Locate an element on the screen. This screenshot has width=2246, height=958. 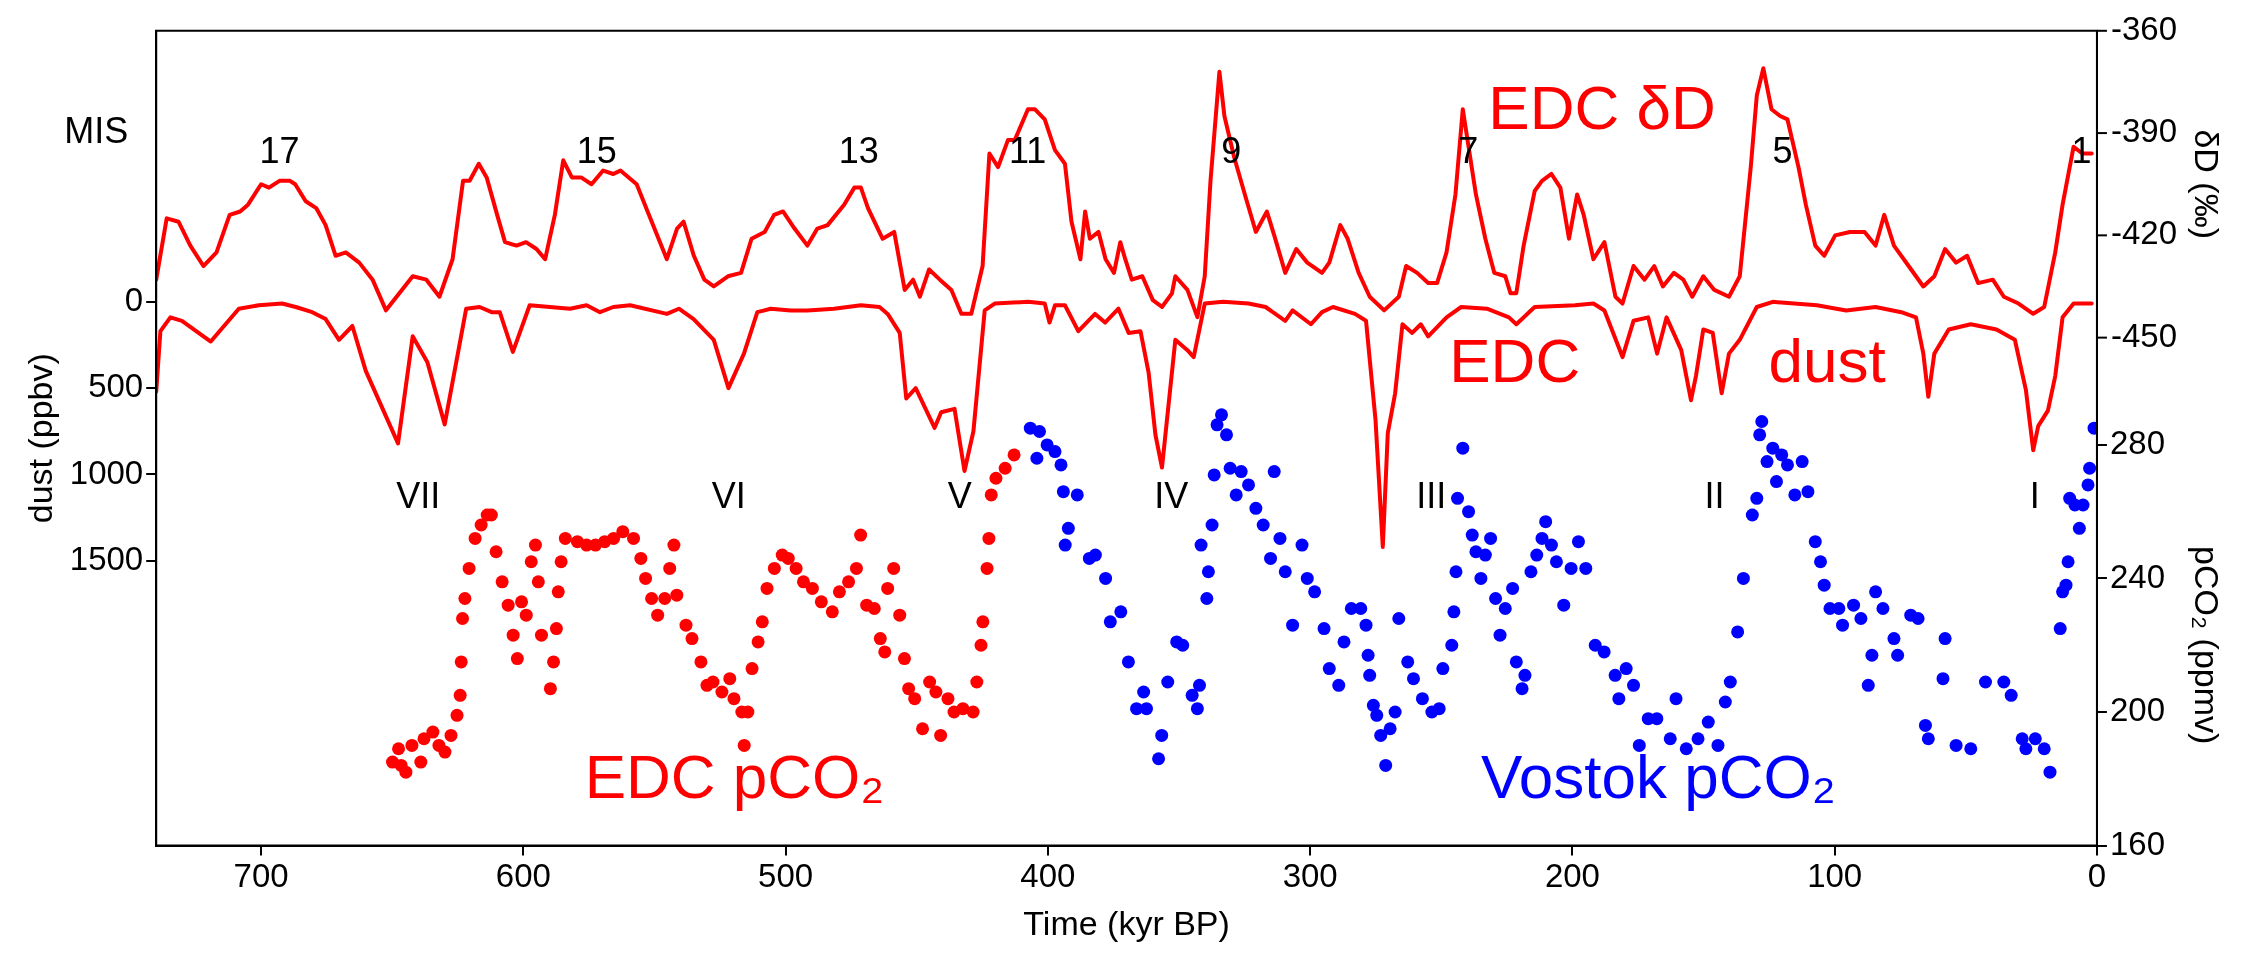
annotation: 11 is located at coordinates (1027, 150).